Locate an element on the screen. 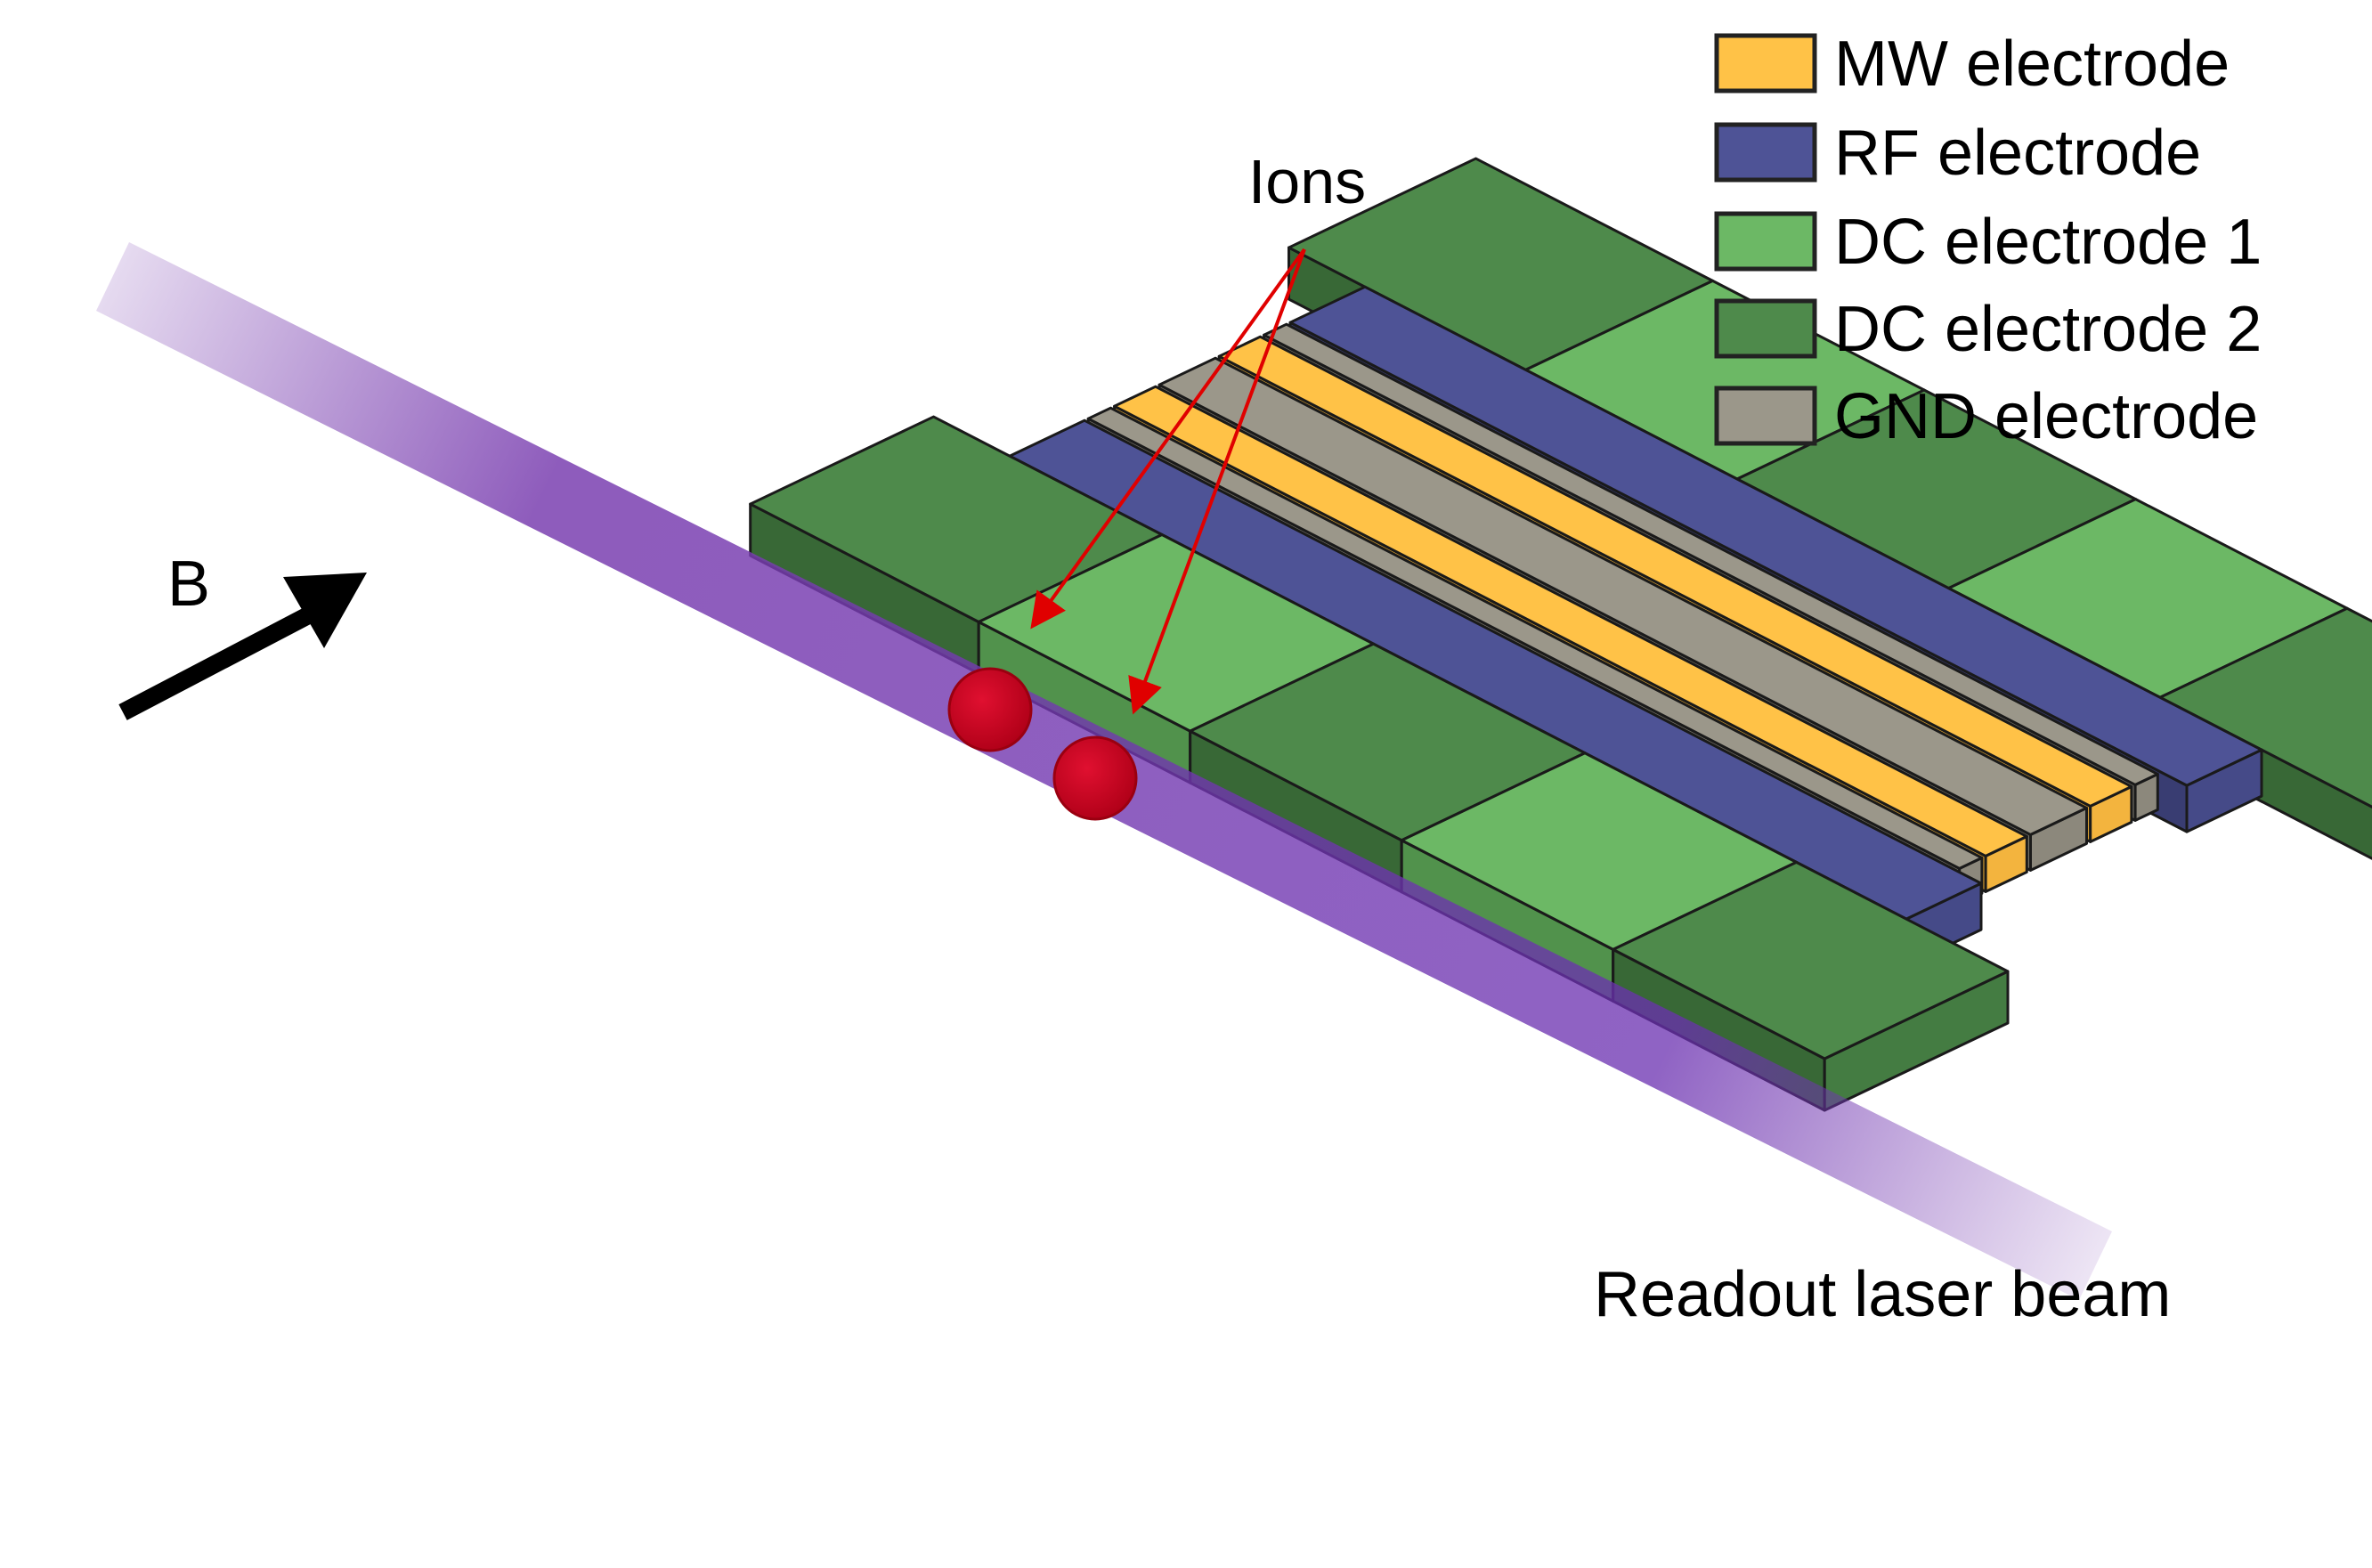 The image size is (2372, 1568). legend-swatch-dc2 is located at coordinates (1765, 328).